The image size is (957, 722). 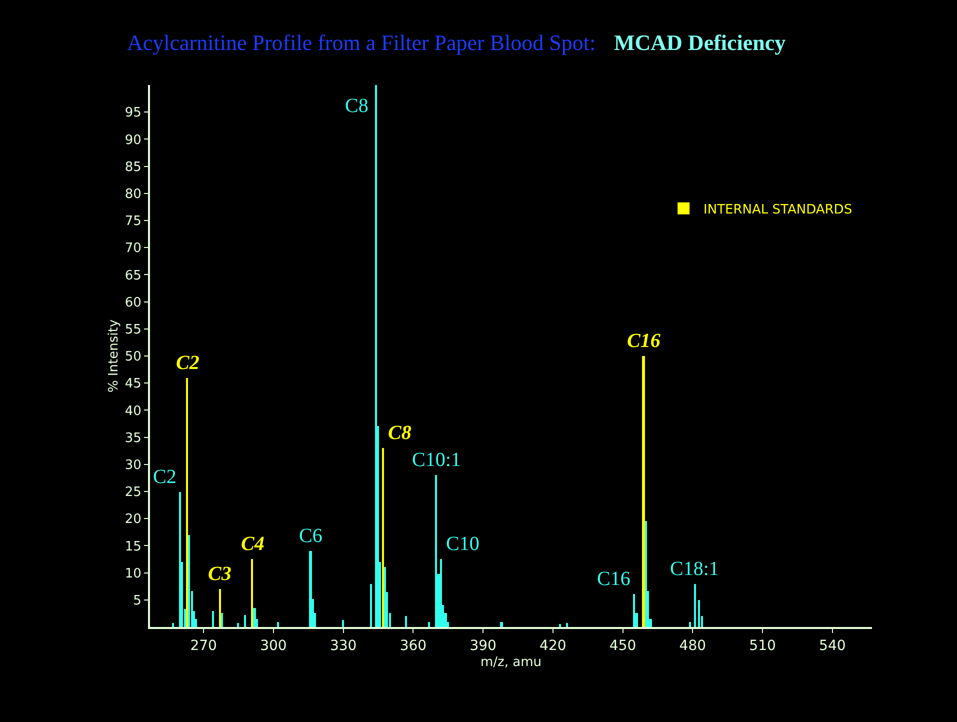 What do you see at coordinates (114, 356) in the screenshot?
I see `y-axis-title: % Intensity` at bounding box center [114, 356].